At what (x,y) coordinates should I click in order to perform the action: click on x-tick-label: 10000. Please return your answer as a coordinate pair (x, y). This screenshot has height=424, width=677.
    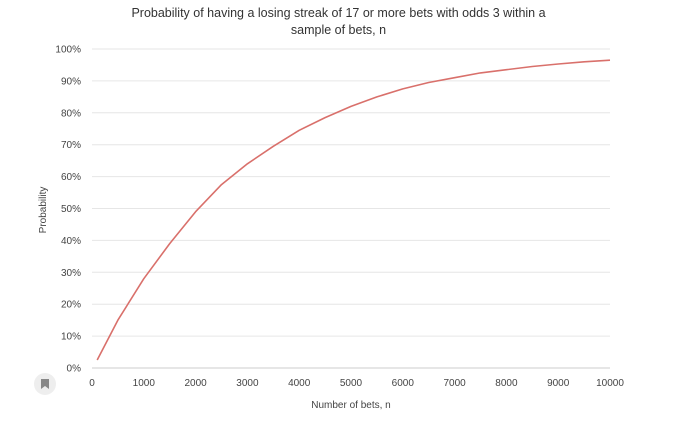
    Looking at the image, I should click on (610, 383).